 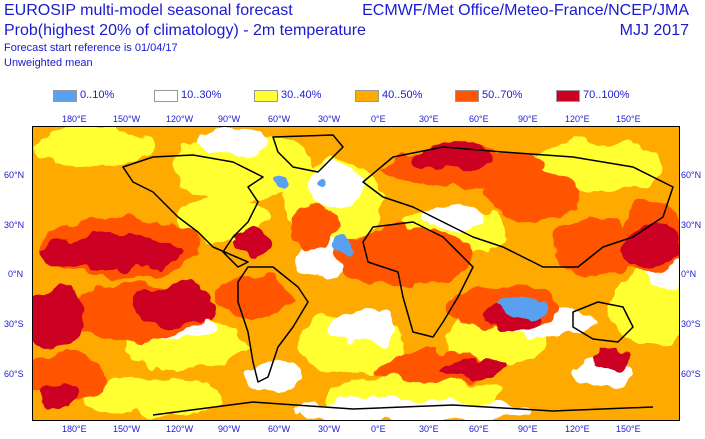 What do you see at coordinates (518, 207) in the screenshot?
I see `coast-eurasia` at bounding box center [518, 207].